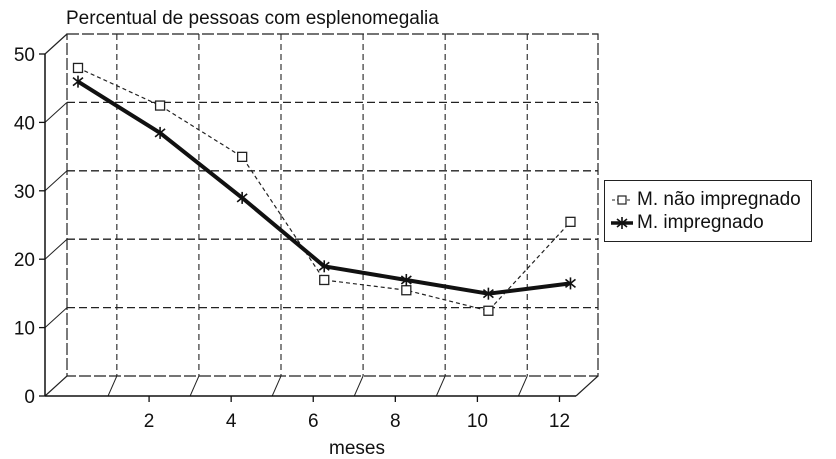  Describe the element at coordinates (24, 329) in the screenshot. I see `y-tick-label-10: 10` at that location.